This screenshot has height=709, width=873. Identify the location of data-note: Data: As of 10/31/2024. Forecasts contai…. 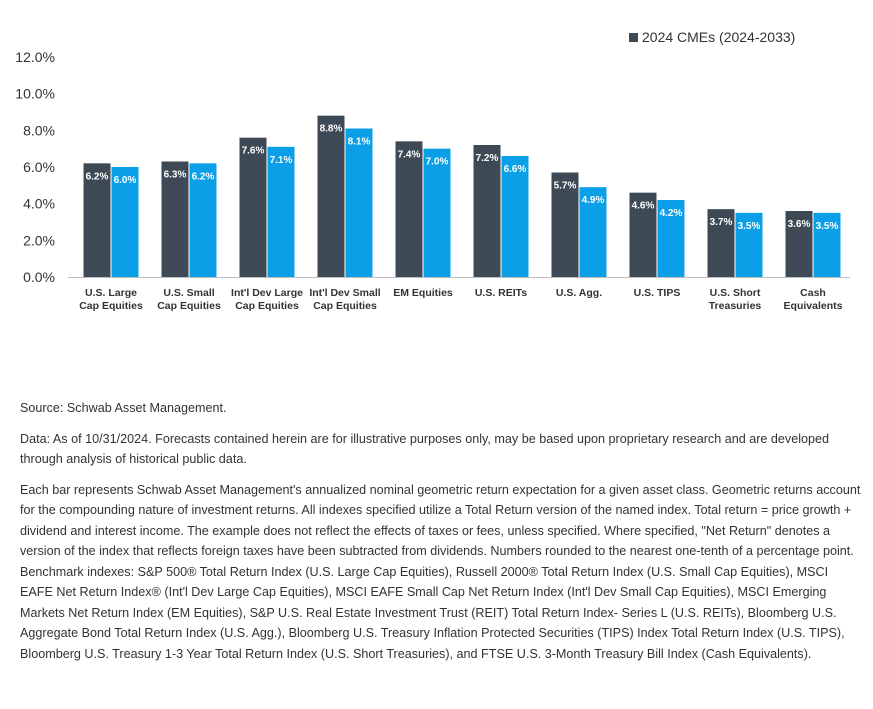
(425, 449).